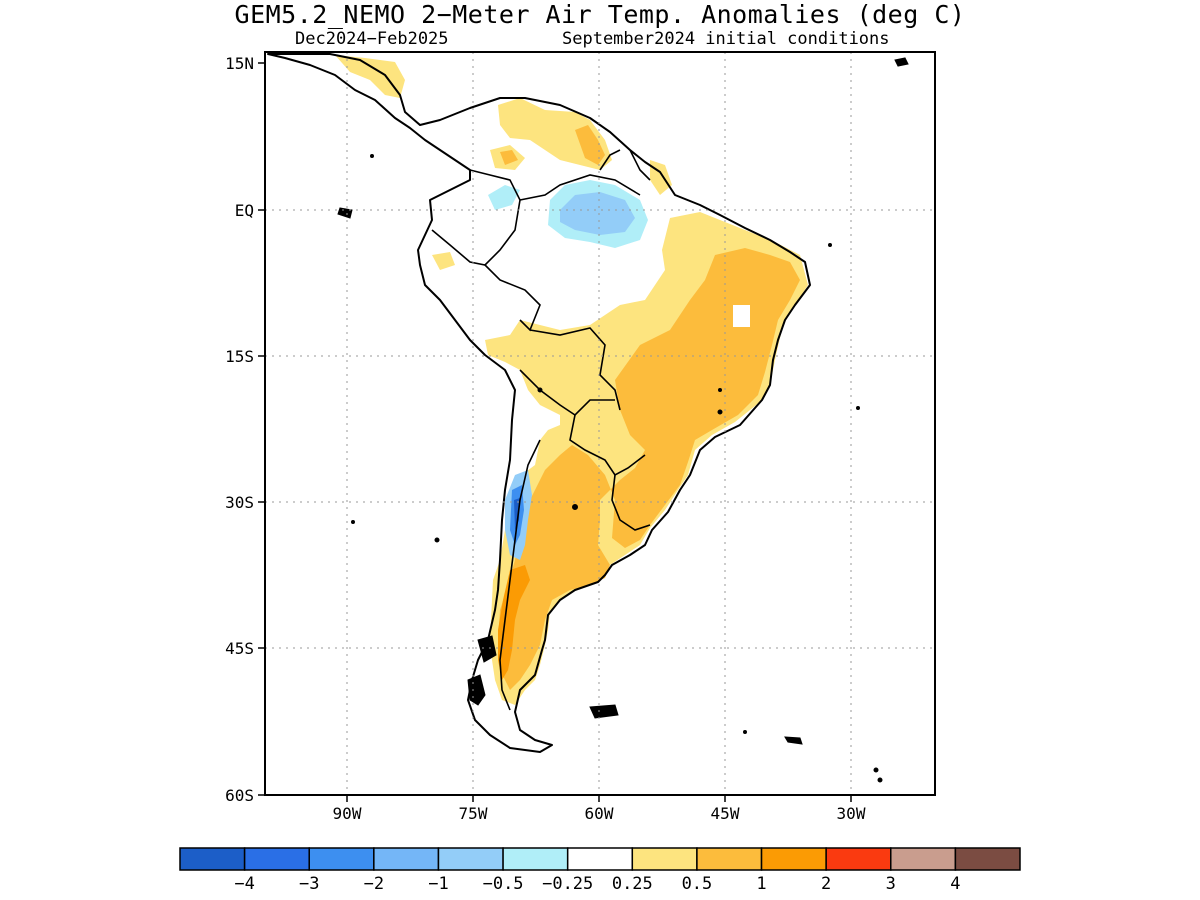 The width and height of the screenshot is (1200, 900). Describe the element at coordinates (509, 157) in the screenshot. I see `anomaly-region-0.5-1-north-2` at that location.